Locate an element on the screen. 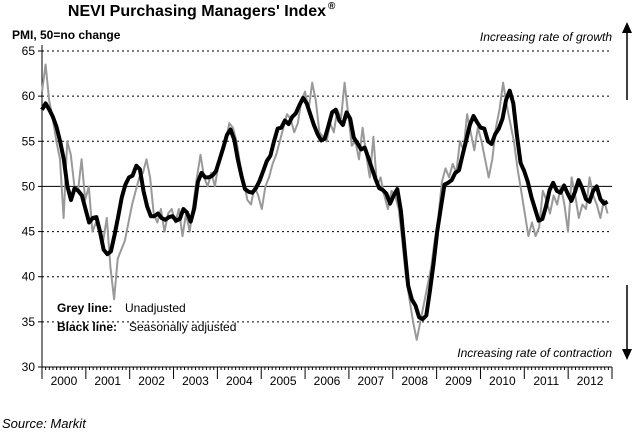 This screenshot has width=640, height=436. y-tick-layer: 30 35 40 45 50 55 60 65 is located at coordinates (32, 209).